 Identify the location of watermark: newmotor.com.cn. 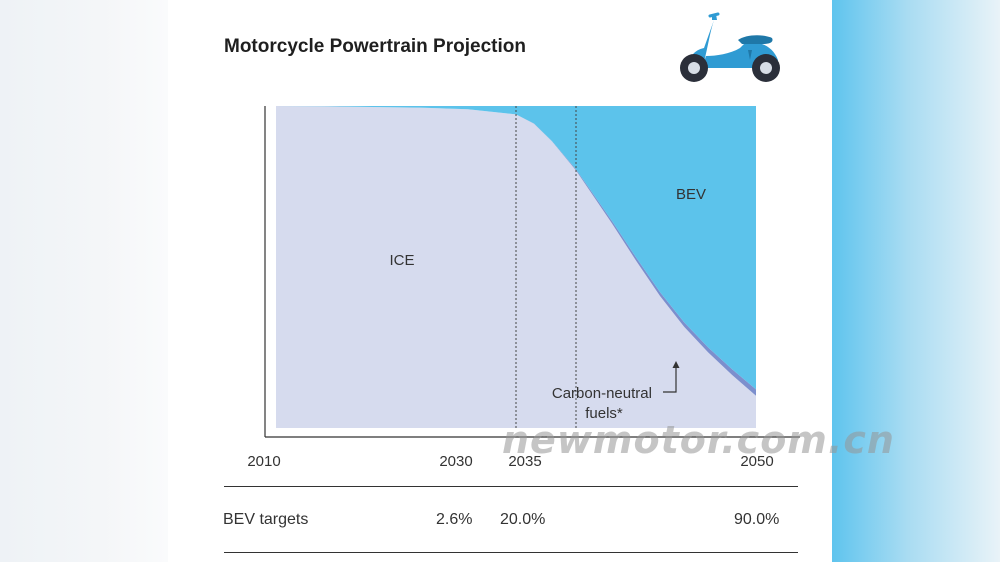
(698, 440).